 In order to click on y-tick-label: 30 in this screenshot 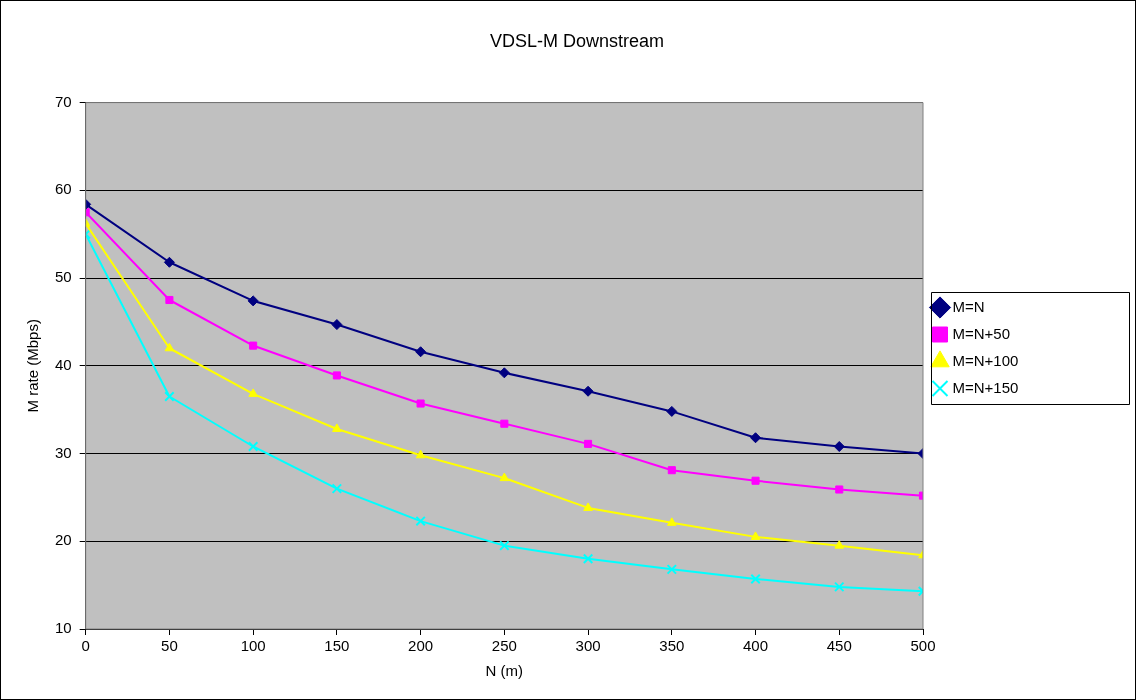, I will do `click(63, 452)`.